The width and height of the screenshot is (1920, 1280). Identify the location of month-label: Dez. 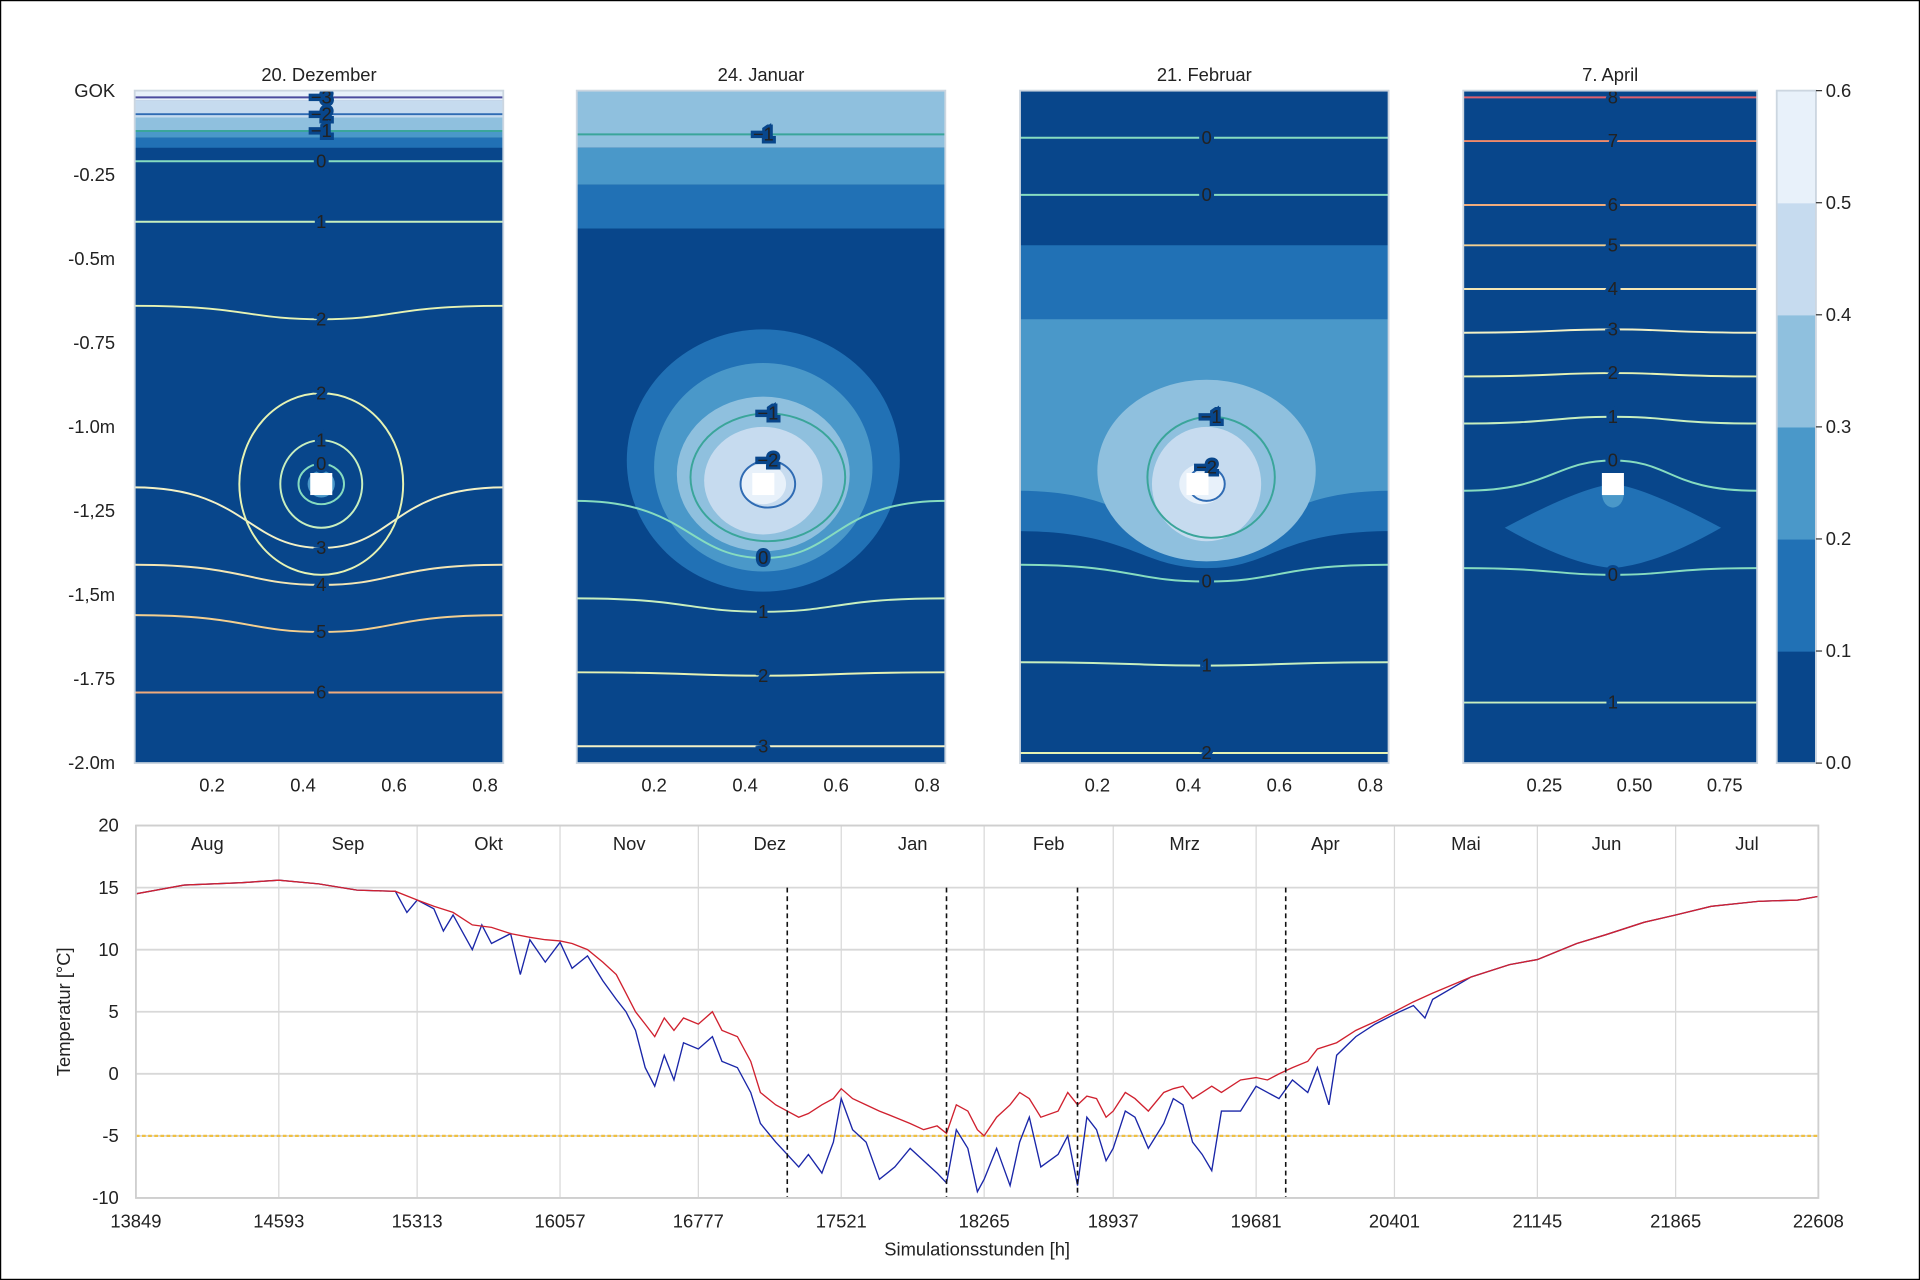
(769, 843).